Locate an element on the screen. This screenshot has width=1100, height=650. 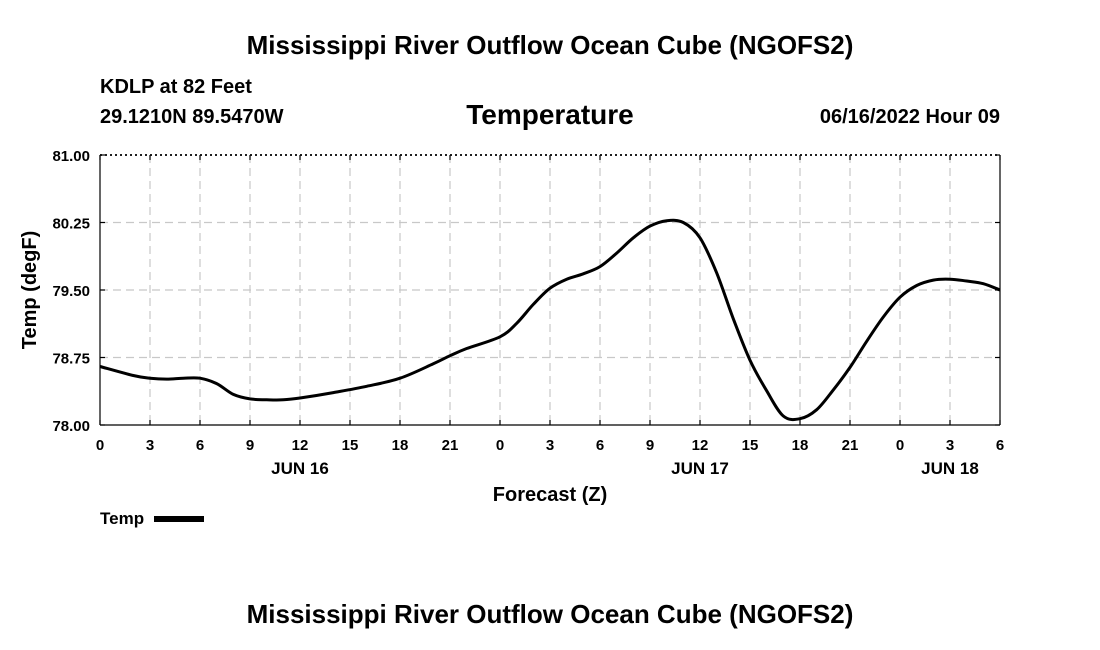
station-label: KDLP at 82 Feet is located at coordinates (176, 87).